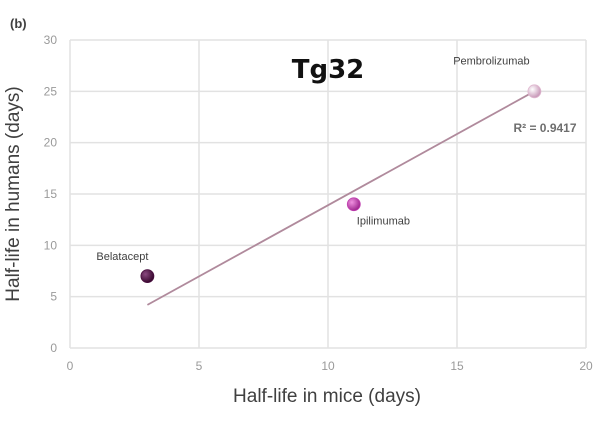 The height and width of the screenshot is (429, 608). I want to click on data-point-pembrolizumab, so click(534, 91).